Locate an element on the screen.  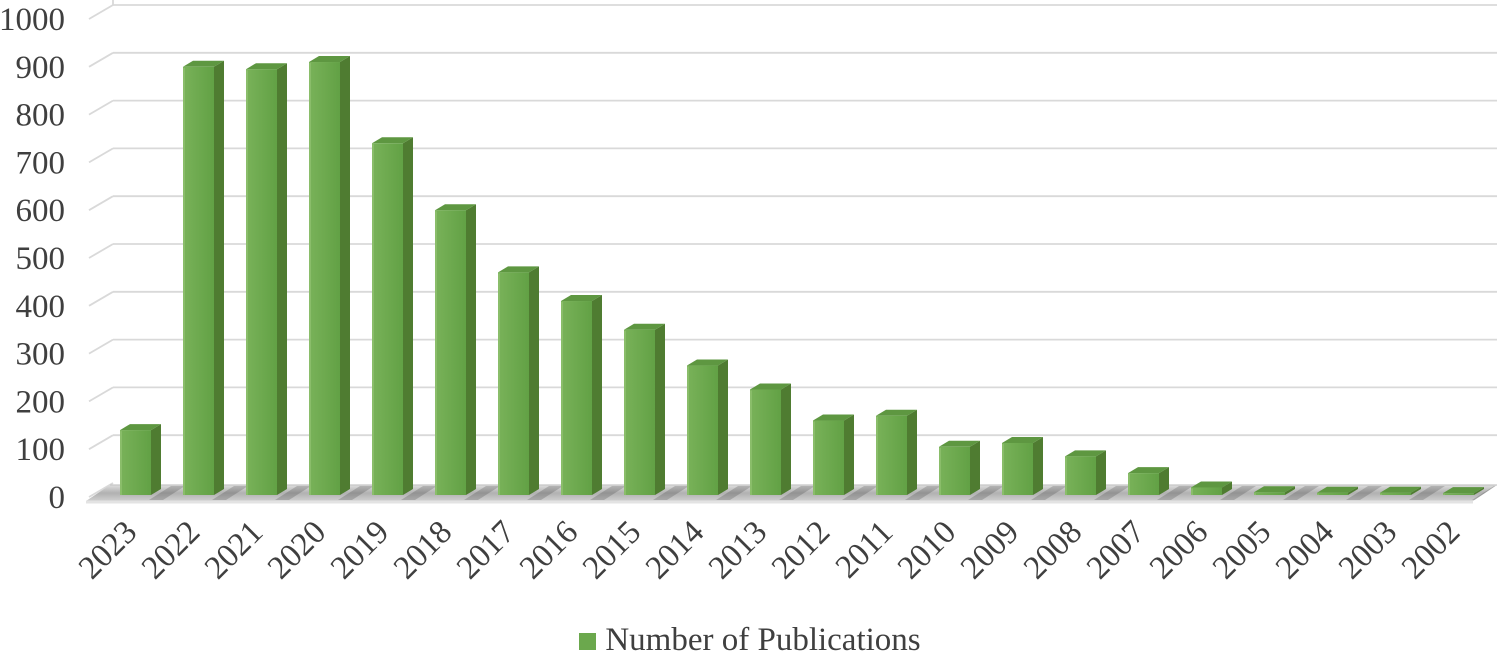
bar-2008 is located at coordinates (1085, 472).